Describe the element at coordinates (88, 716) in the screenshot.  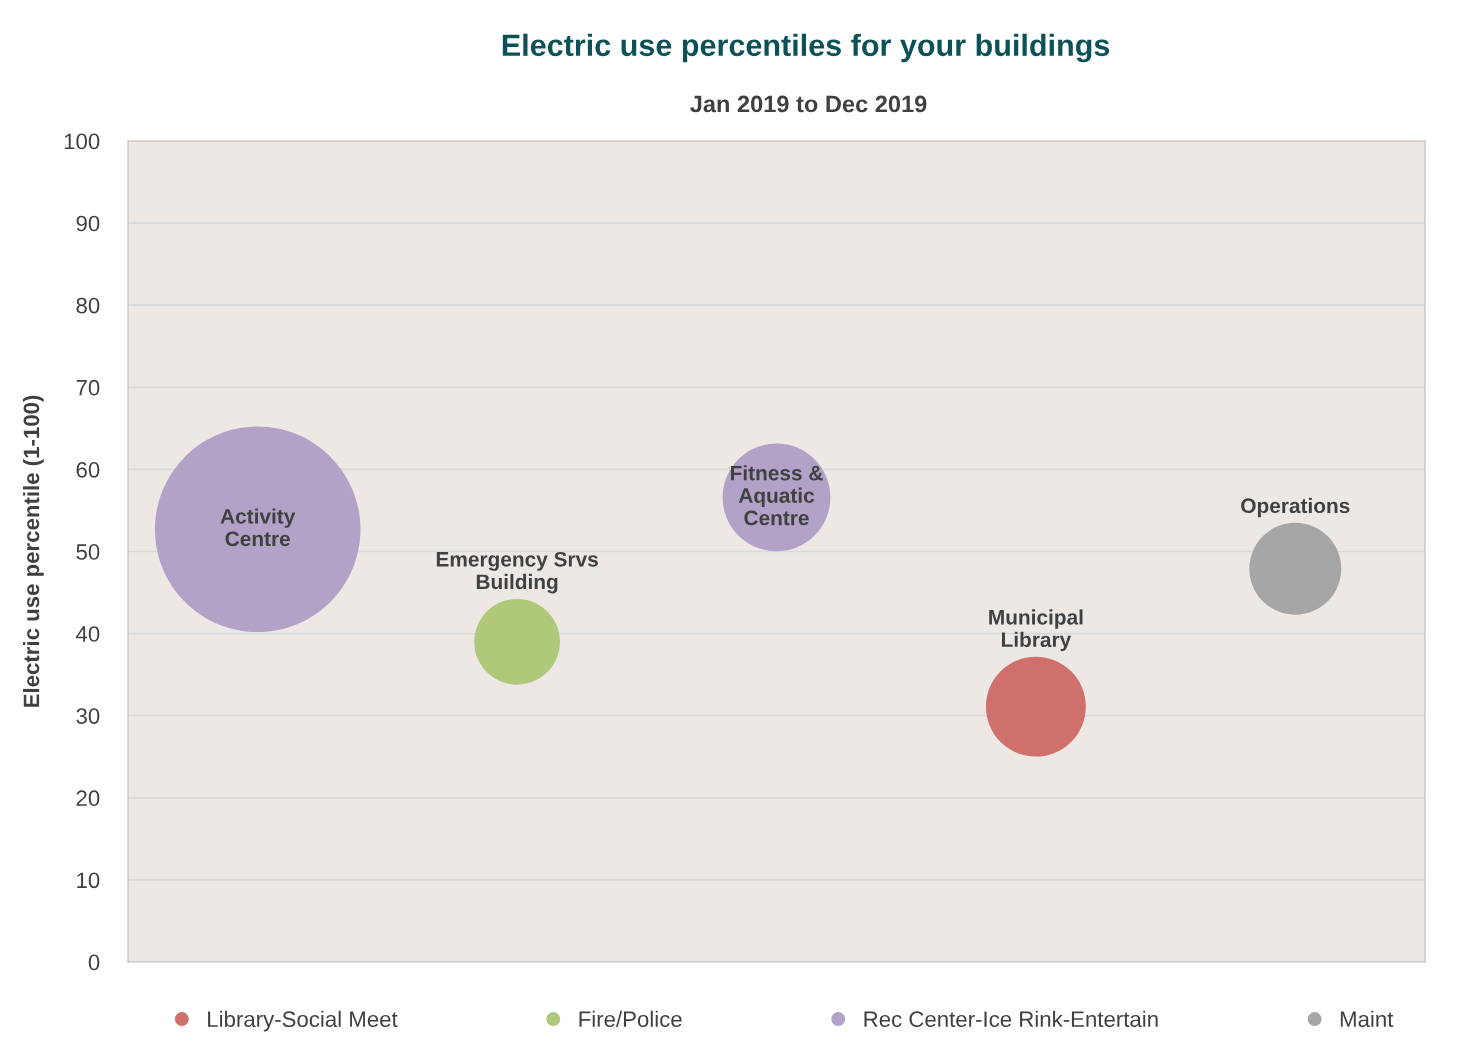
I see `y-tick-label: 30` at that location.